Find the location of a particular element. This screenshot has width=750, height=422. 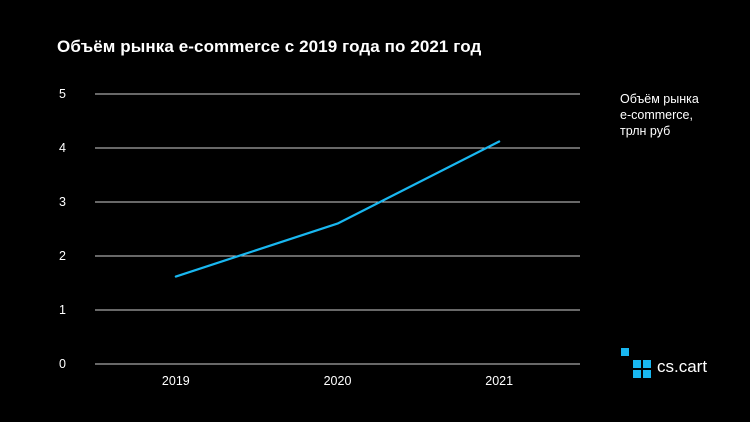

x-axis-ticks: 2019 2020 2021 is located at coordinates (337, 381).